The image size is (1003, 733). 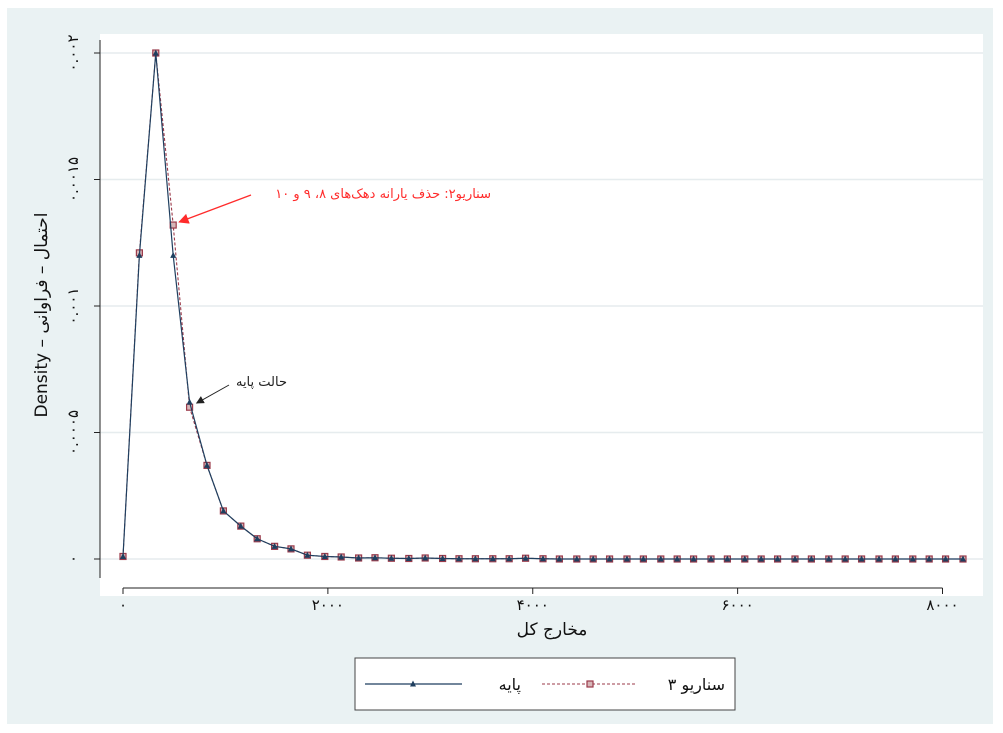 I want to click on y-axis-title: Density – احتمال – فراوانی, so click(x=42, y=314).